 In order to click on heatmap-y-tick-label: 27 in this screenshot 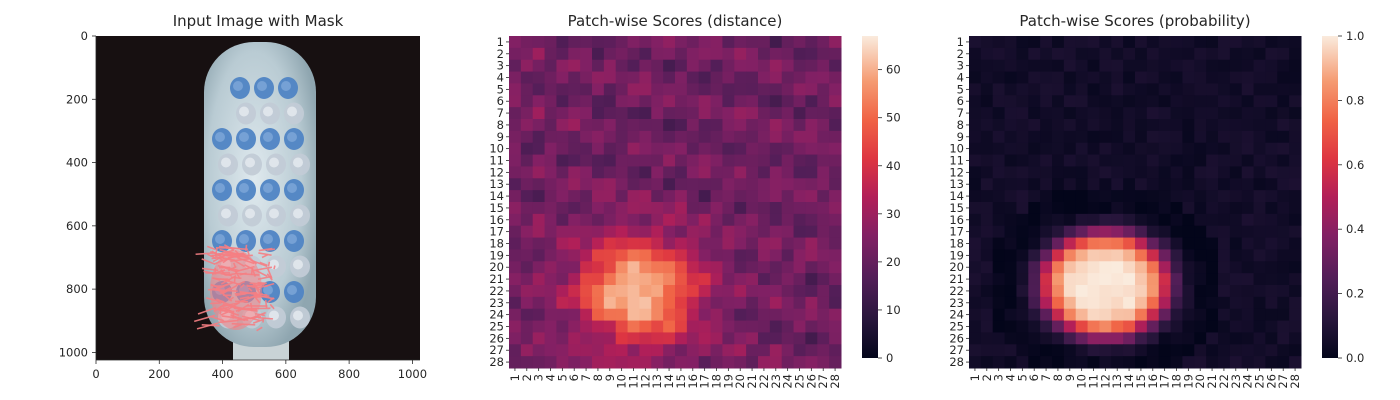, I will do `click(496, 350)`.